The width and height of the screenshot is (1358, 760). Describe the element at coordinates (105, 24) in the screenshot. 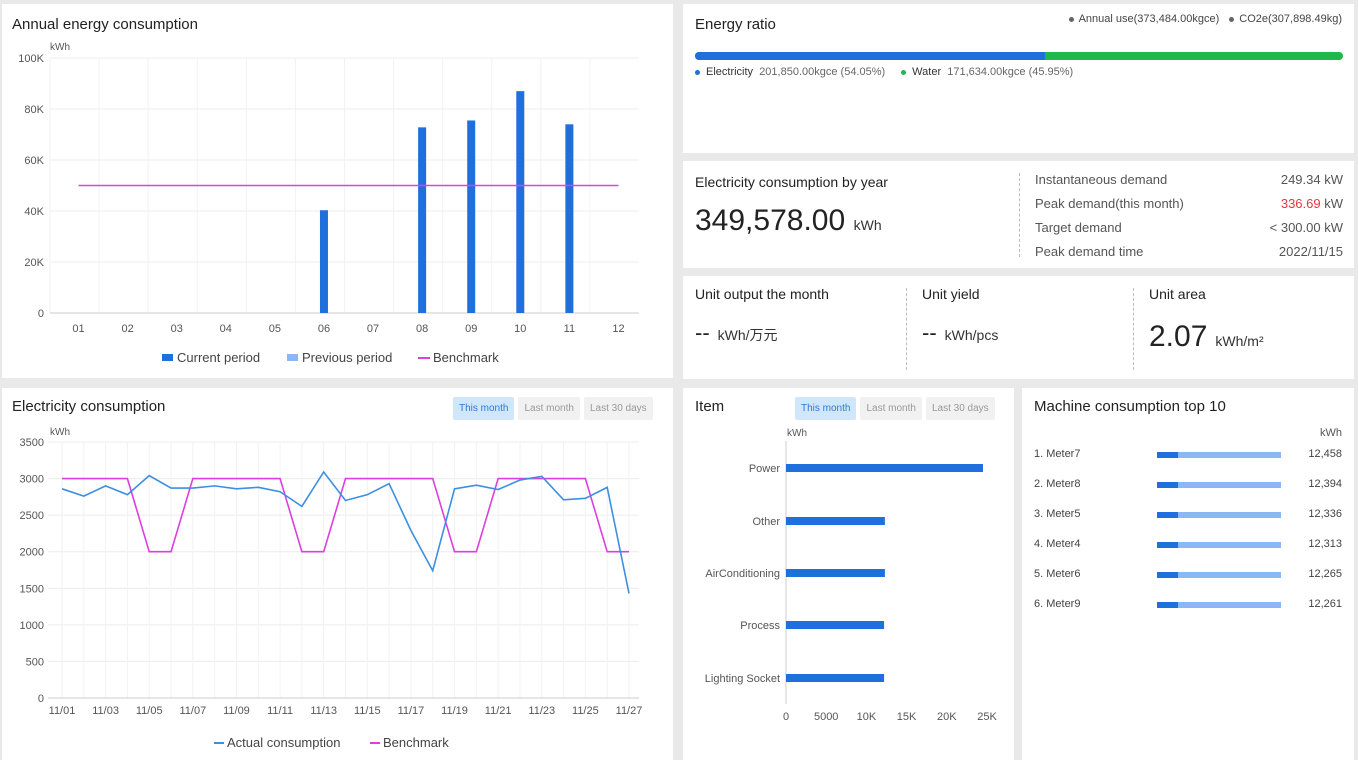

I see `annual-title: Annual energy consumption` at that location.